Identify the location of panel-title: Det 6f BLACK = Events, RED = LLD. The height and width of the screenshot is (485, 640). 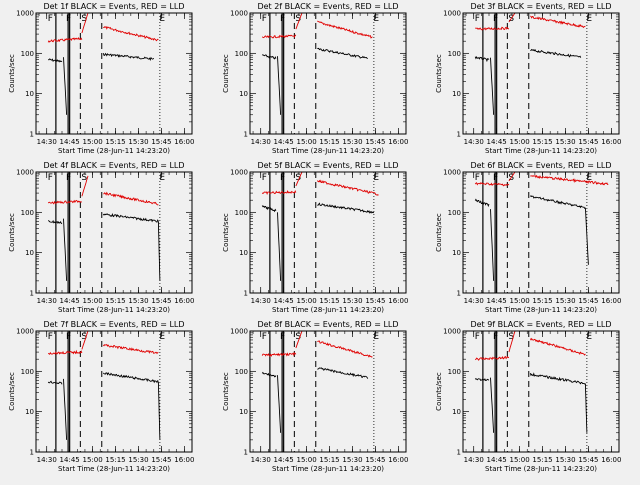
(540, 165).